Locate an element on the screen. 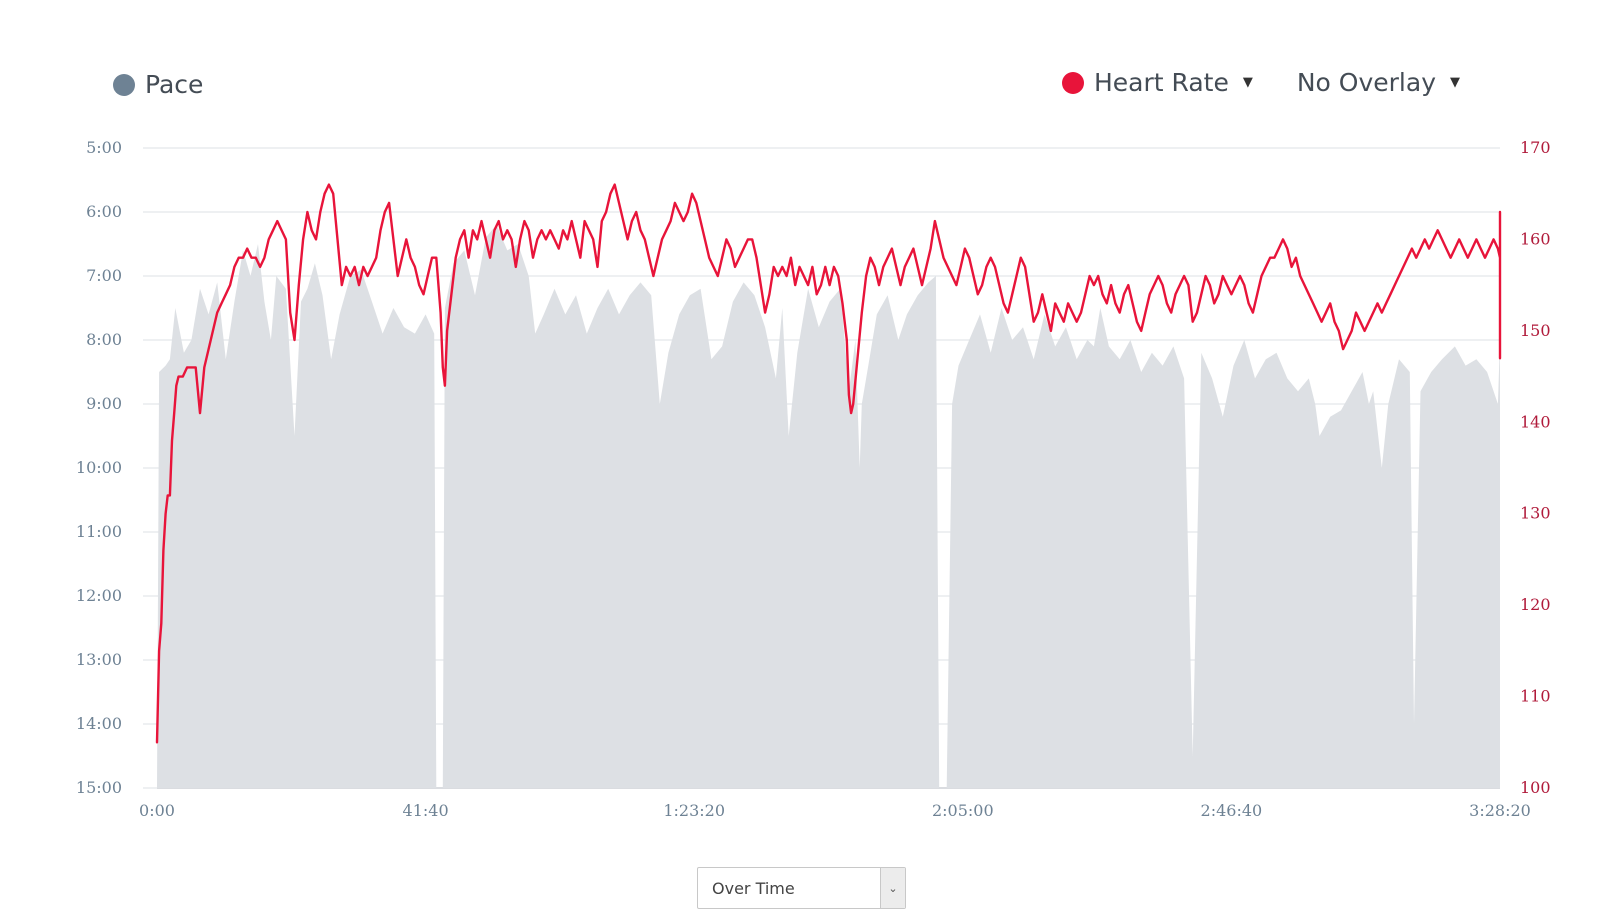 This screenshot has width=1600, height=922. pace-tick-label: 5:00 is located at coordinates (104, 147).